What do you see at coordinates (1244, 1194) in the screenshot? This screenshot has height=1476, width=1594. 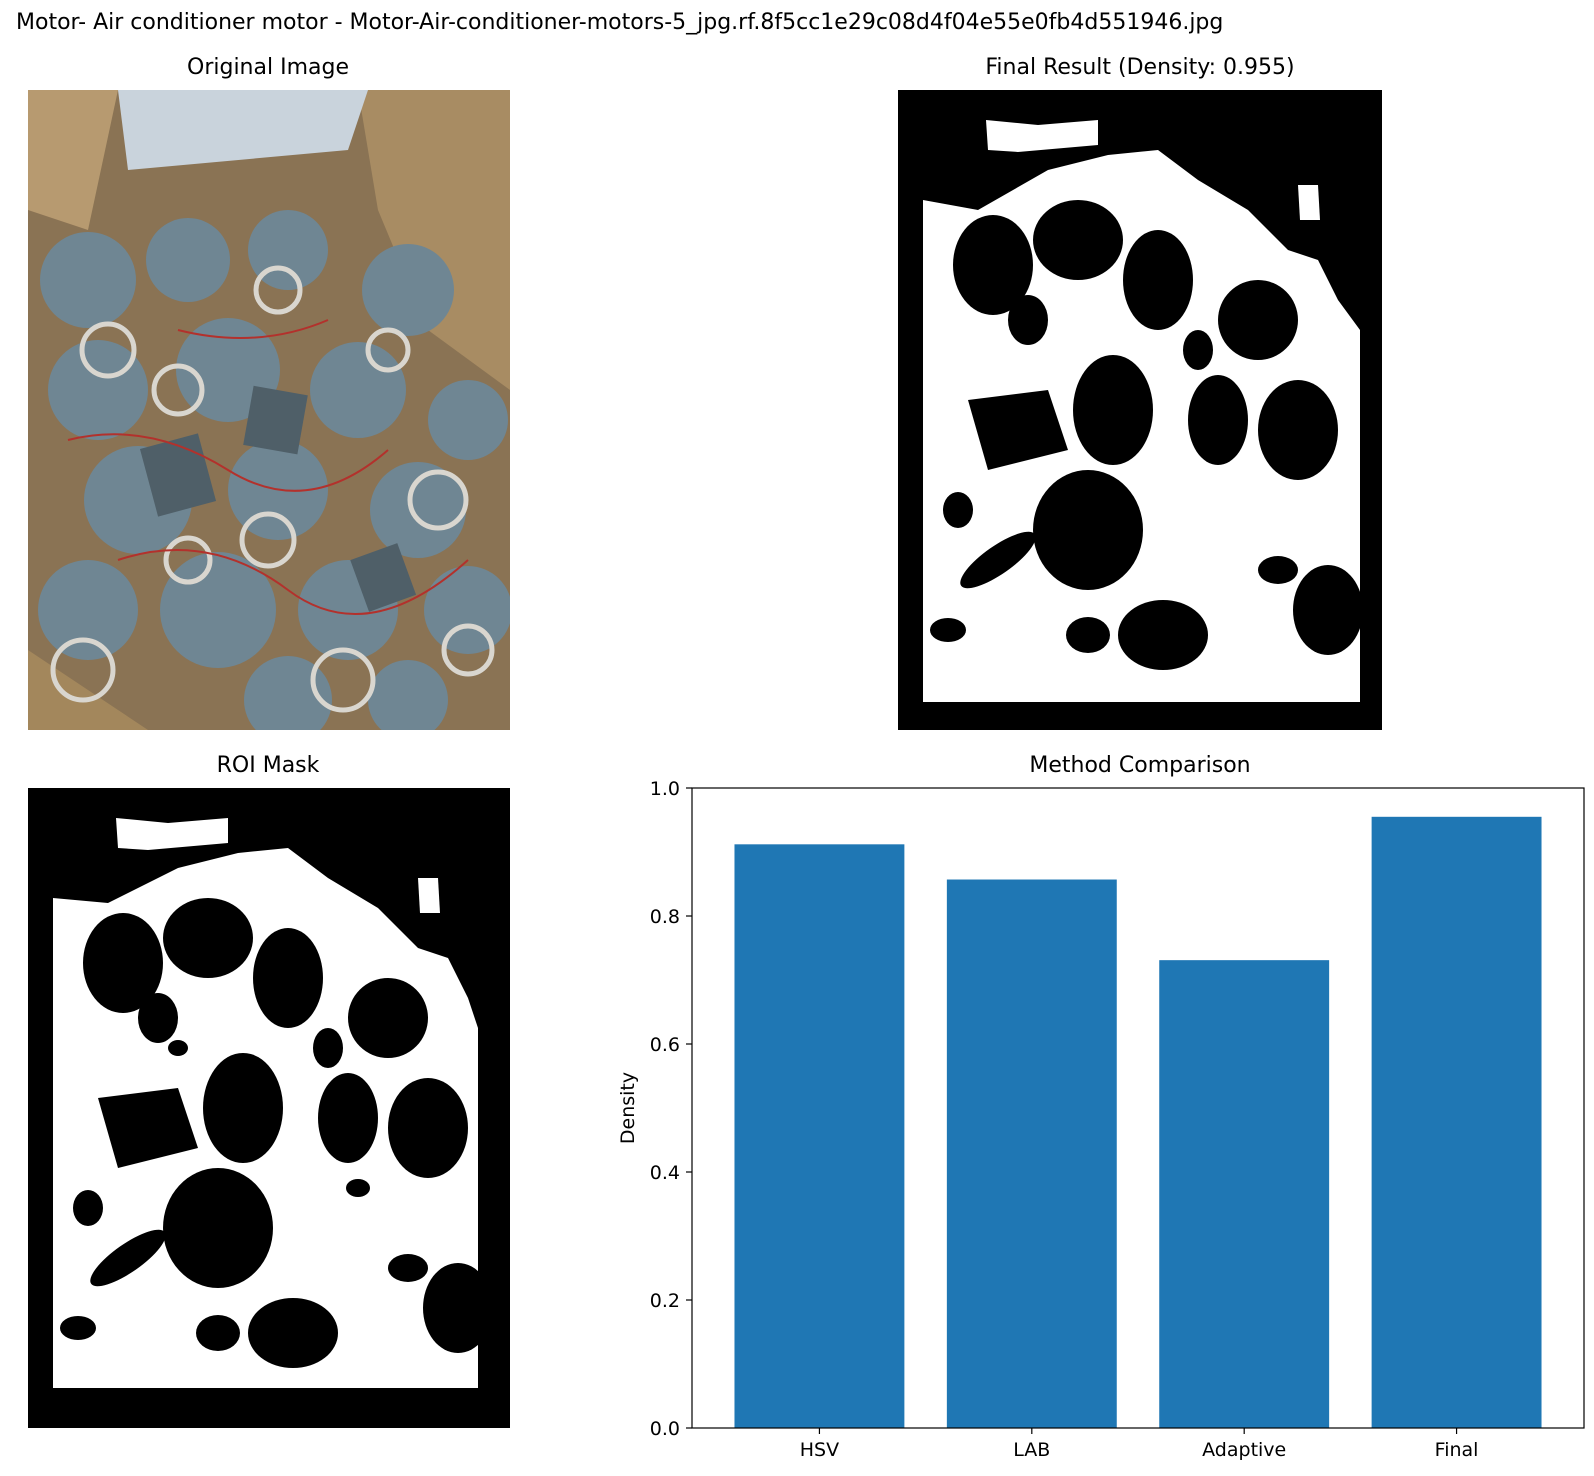 I see `bar-adaptive` at bounding box center [1244, 1194].